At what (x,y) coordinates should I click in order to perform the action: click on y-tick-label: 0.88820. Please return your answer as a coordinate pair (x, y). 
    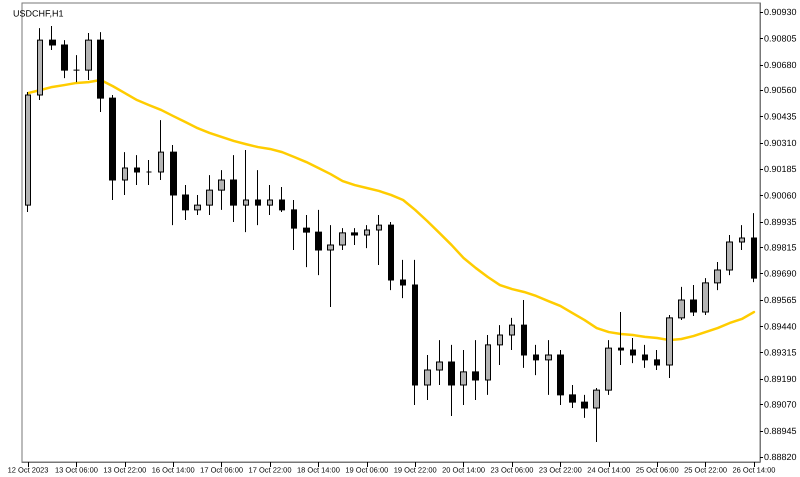
    Looking at the image, I should click on (780, 457).